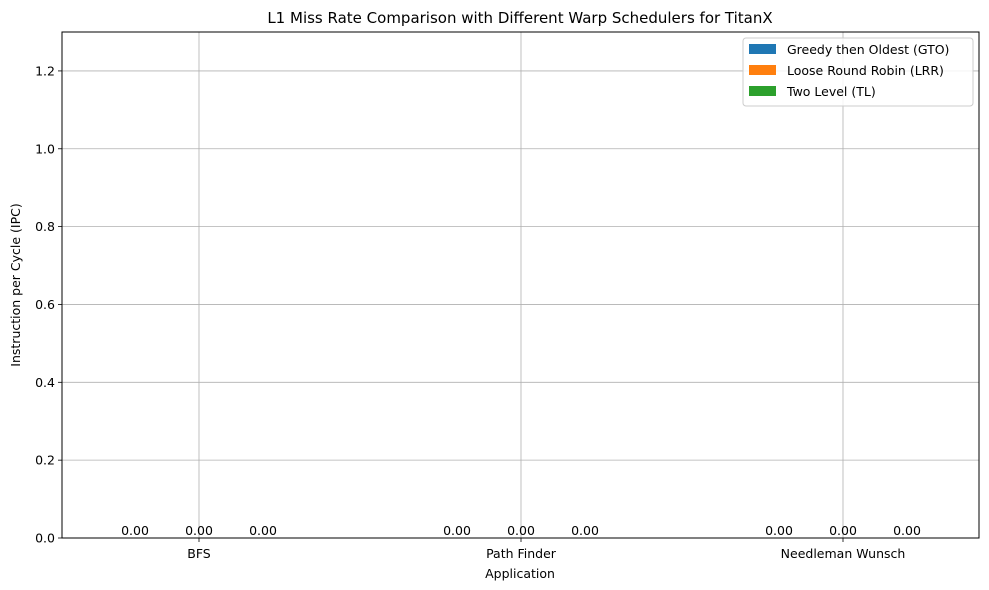  I want to click on y-tick-label: 0.2, so click(45, 460).